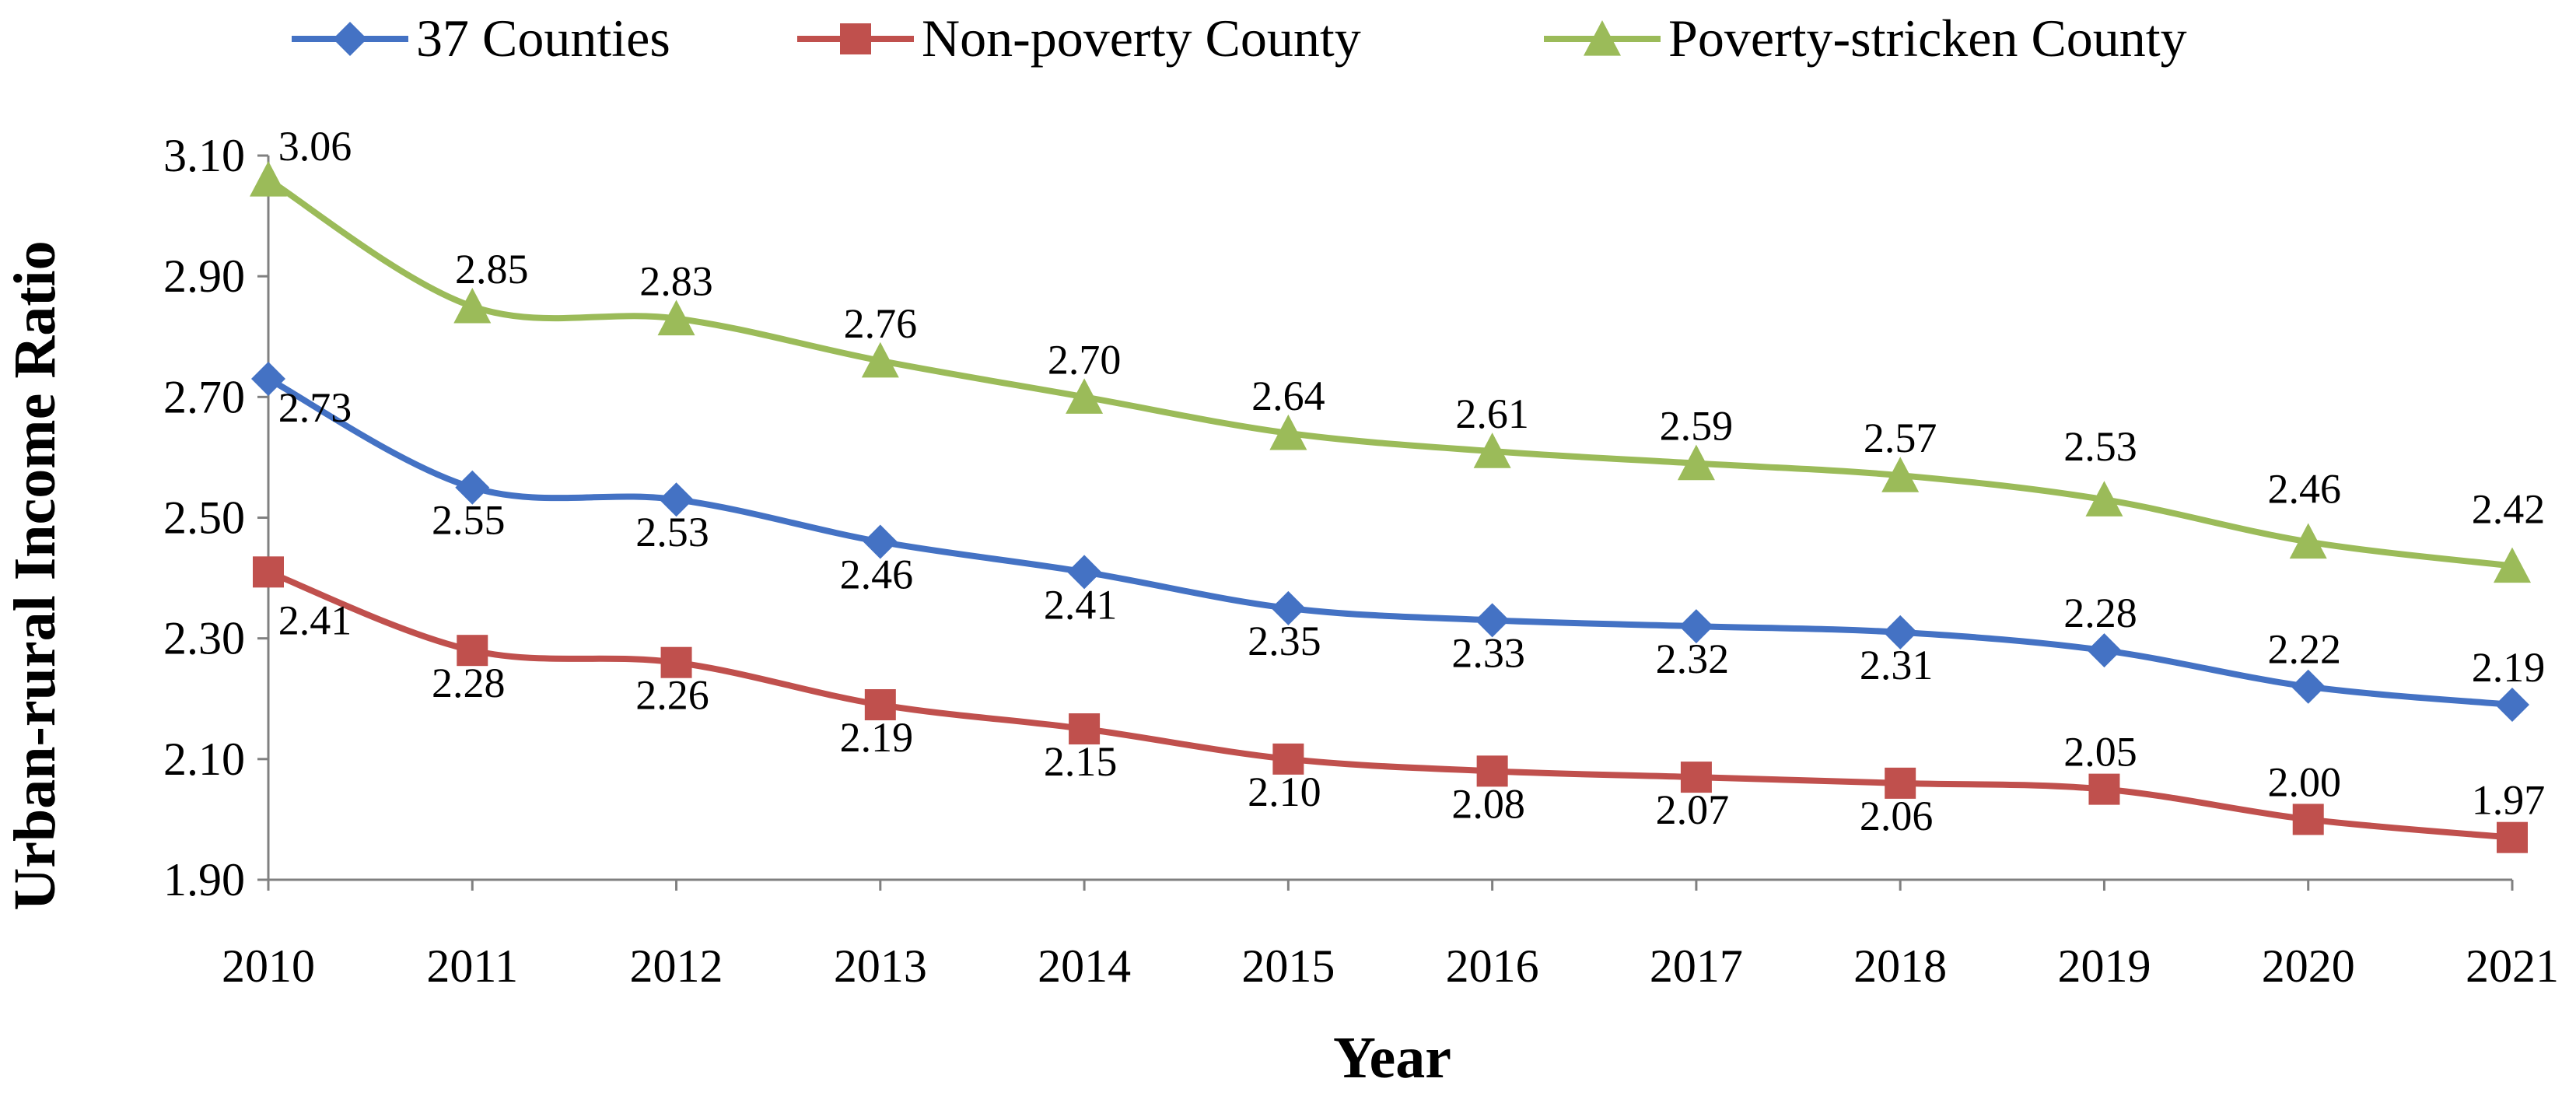 Image resolution: width=2576 pixels, height=1103 pixels. Describe the element at coordinates (204, 518) in the screenshot. I see `y-tick-label: 2.50` at that location.